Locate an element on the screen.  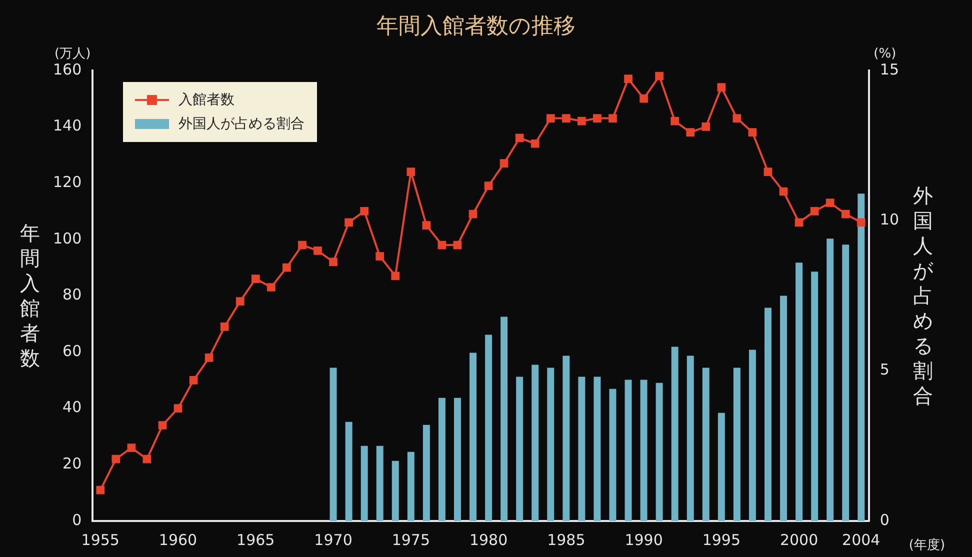
x-tick-label: 1990 is located at coordinates (643, 539).